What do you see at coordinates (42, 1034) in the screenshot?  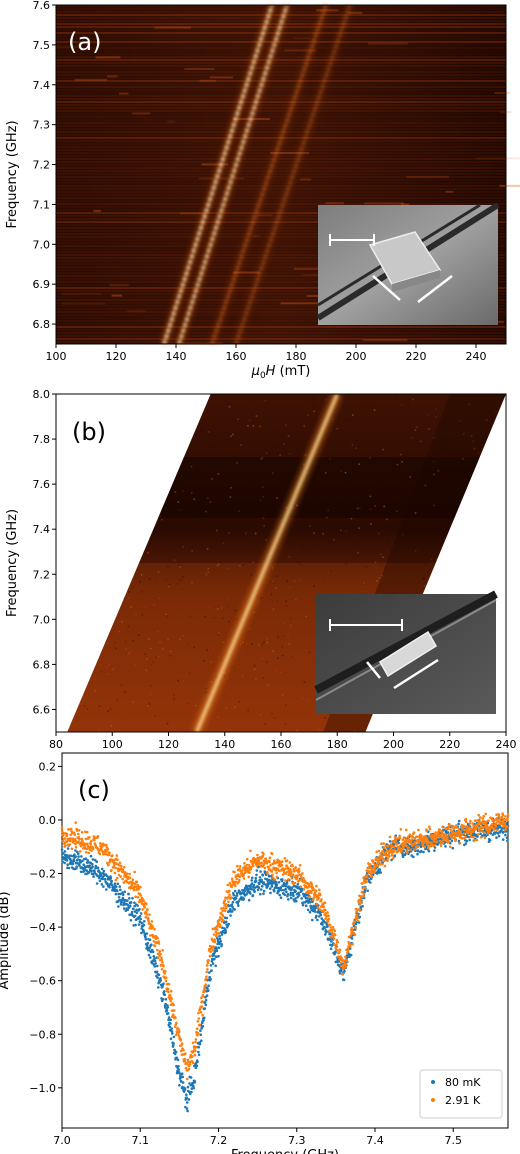 I see `y-tick-label: −0.8` at bounding box center [42, 1034].